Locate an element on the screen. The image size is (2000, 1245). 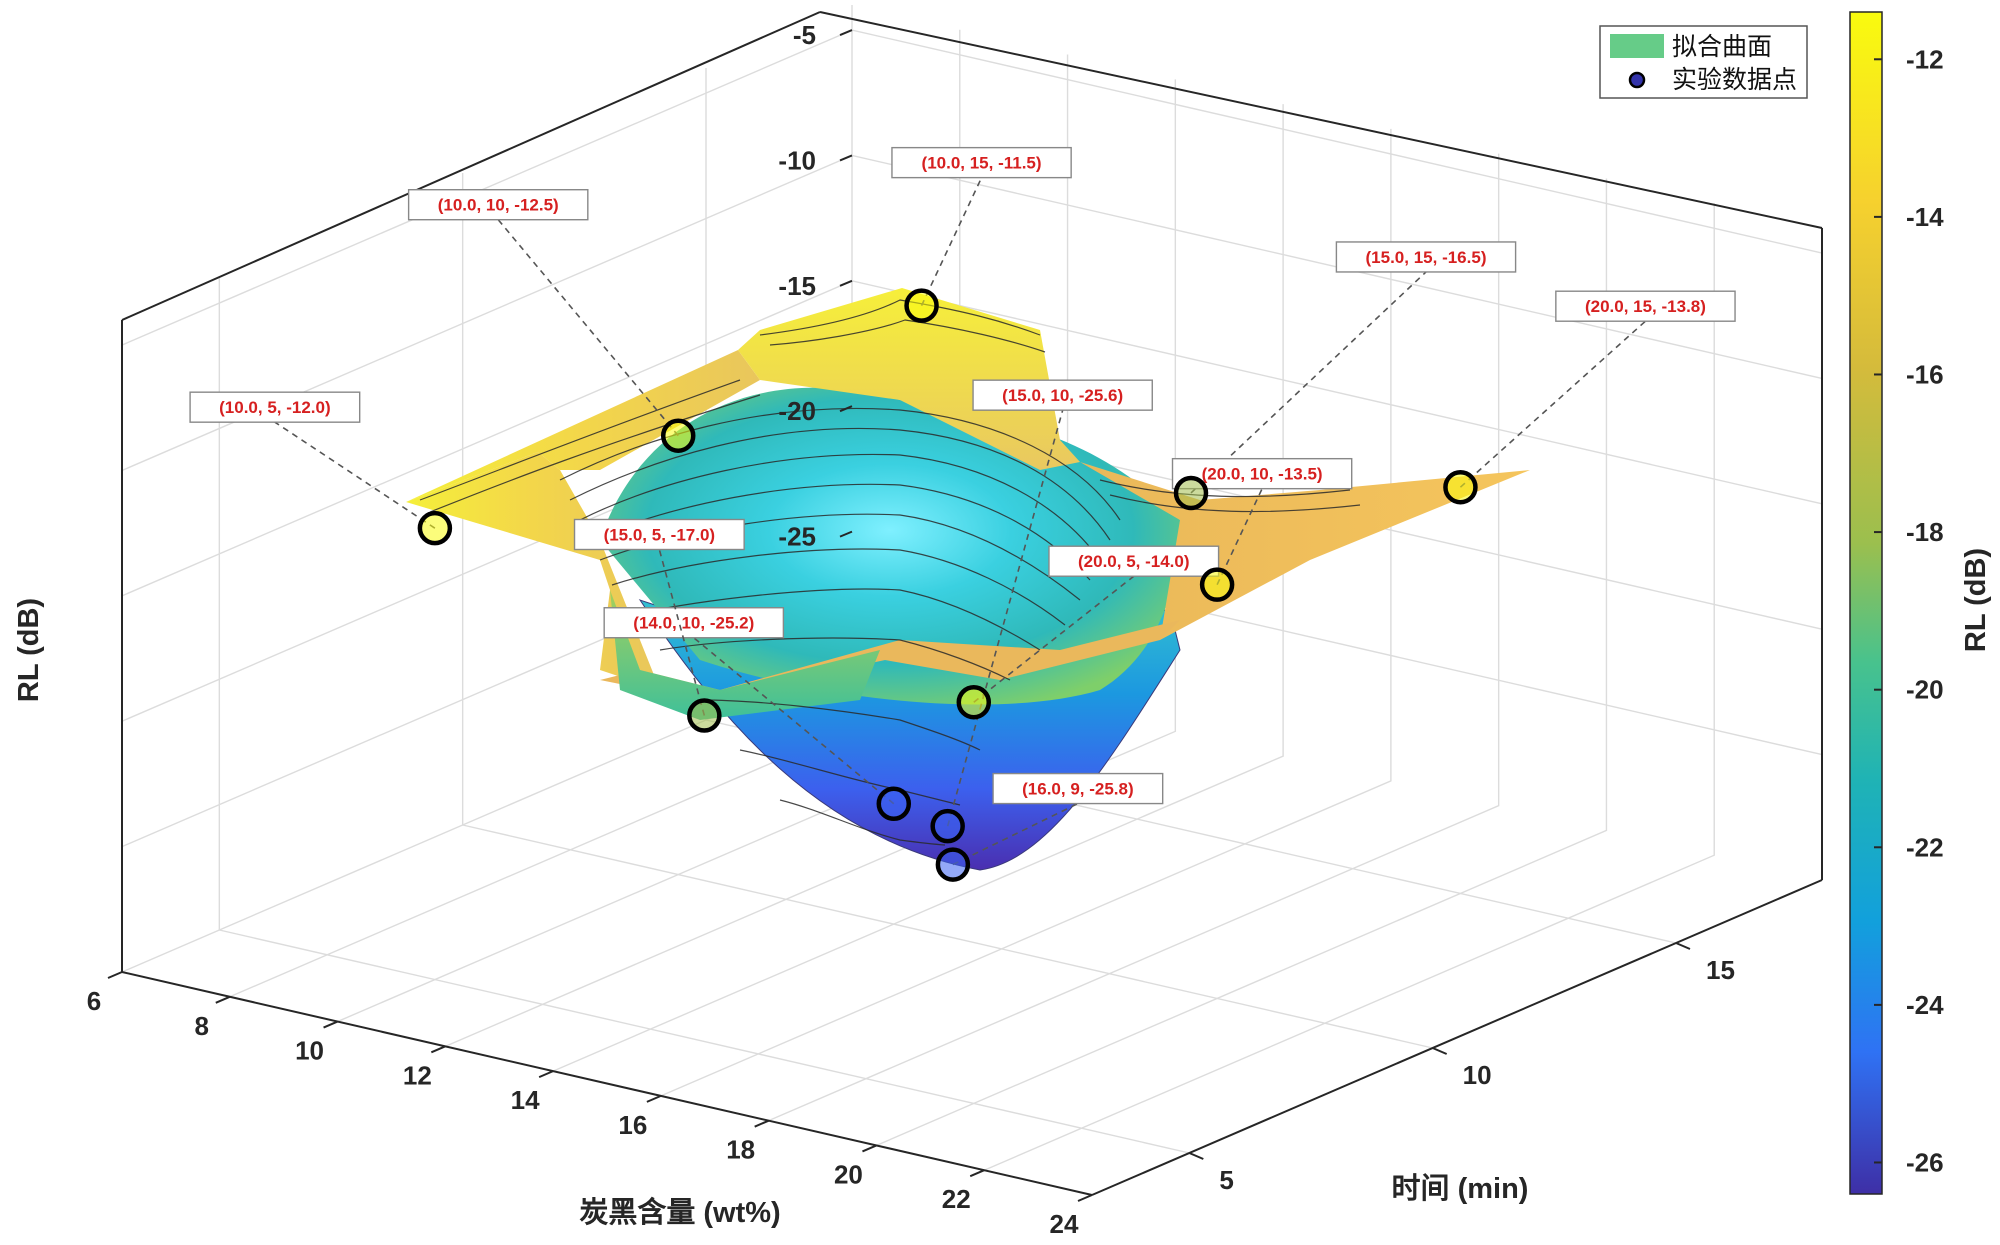
annotation-label: (10.0, 5, -12.0) is located at coordinates (275, 407).